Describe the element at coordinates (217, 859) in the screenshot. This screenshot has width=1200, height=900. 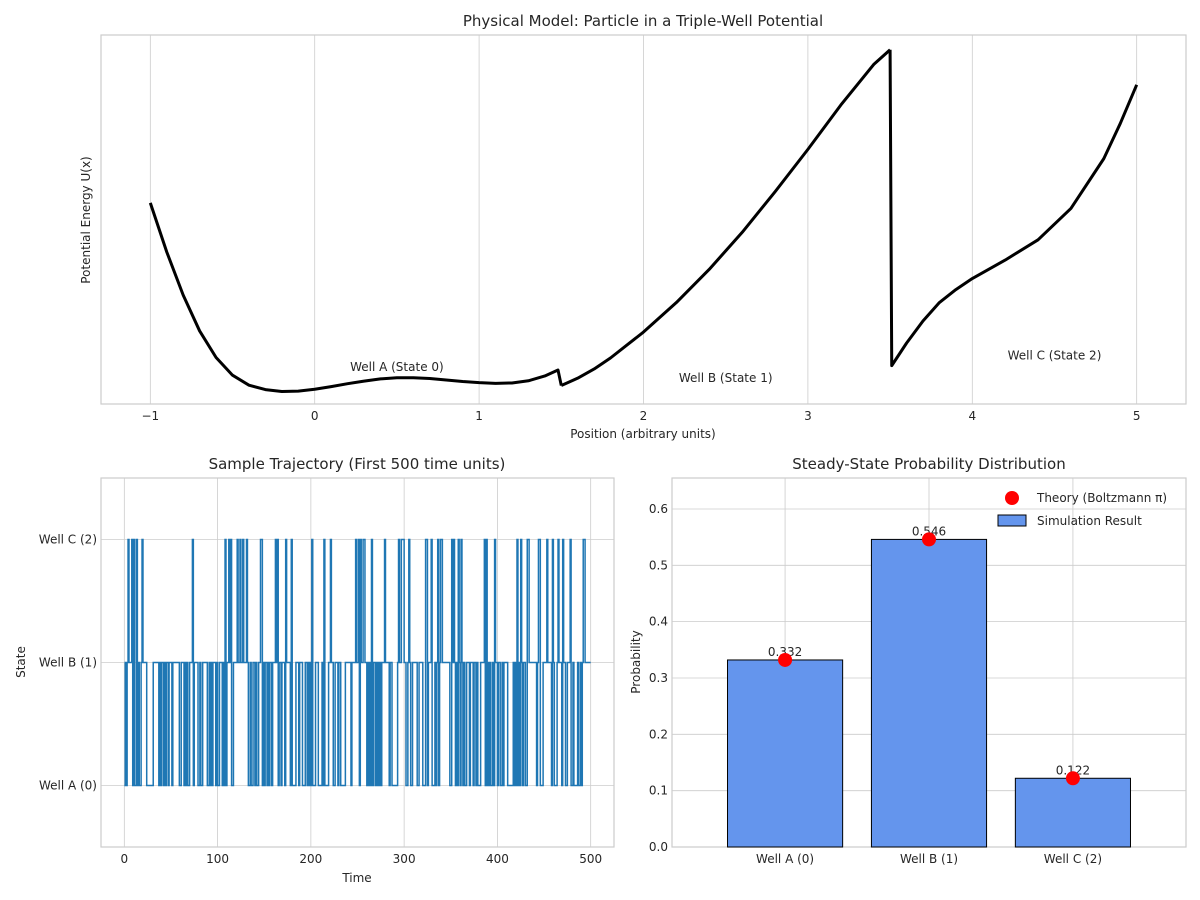
I see `trajectory-x-tick-label: 100` at that location.